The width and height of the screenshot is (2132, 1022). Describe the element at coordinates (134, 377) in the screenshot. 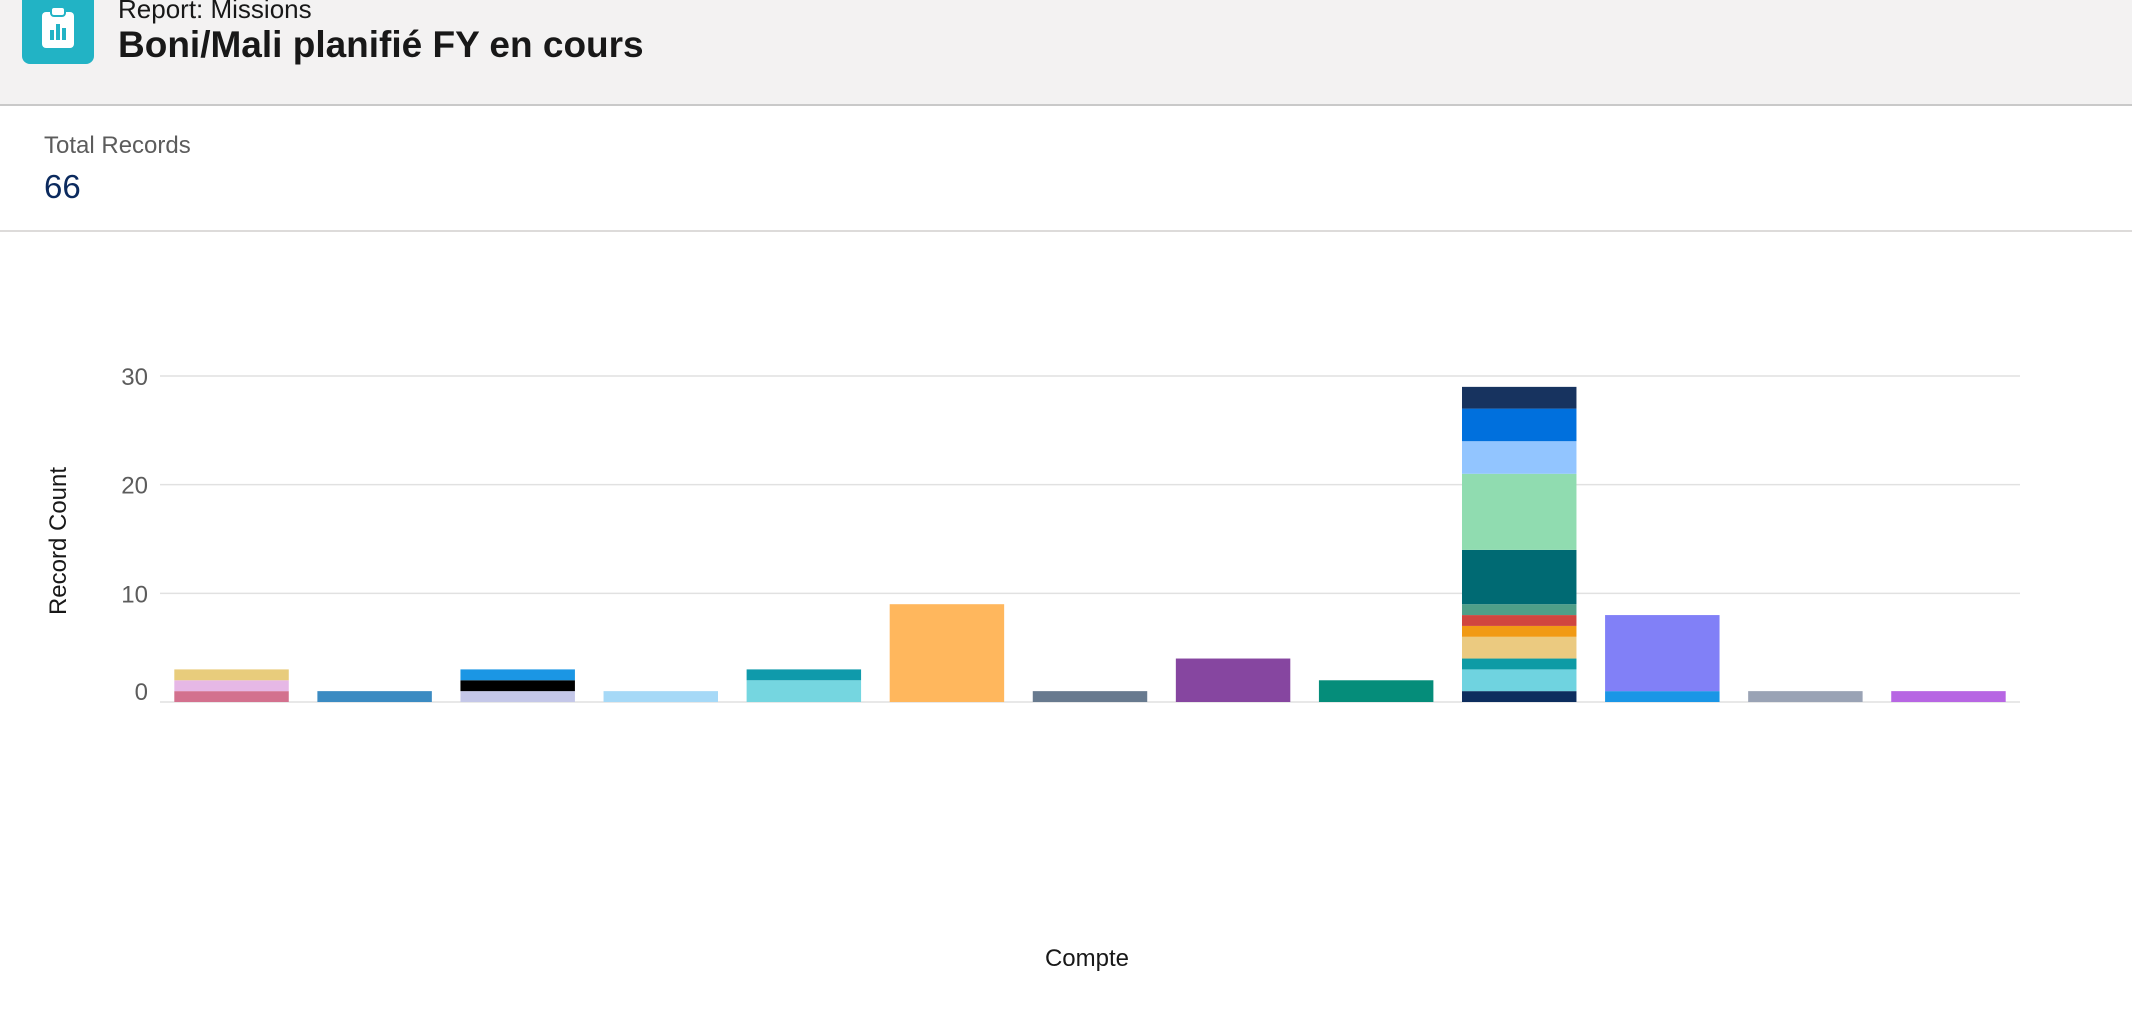

I see `y-tick-label: 30` at that location.